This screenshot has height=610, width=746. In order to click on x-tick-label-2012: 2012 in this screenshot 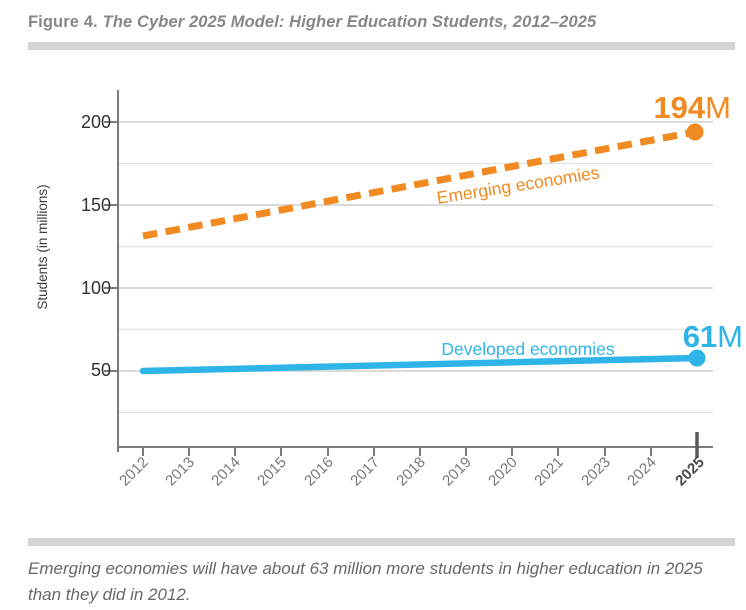, I will do `click(134, 472)`.